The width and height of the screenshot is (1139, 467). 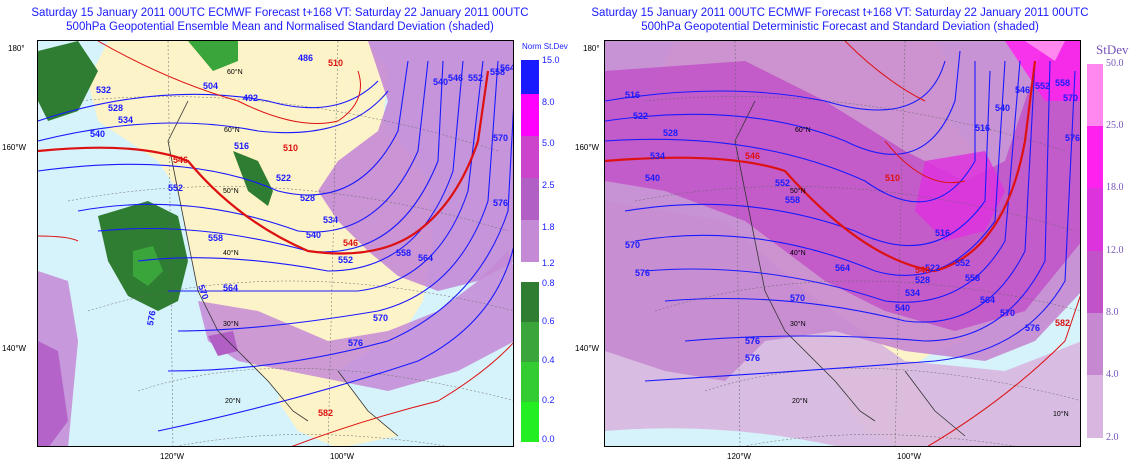 What do you see at coordinates (14, 348) in the screenshot?
I see `left-edge-140w: 140°W` at bounding box center [14, 348].